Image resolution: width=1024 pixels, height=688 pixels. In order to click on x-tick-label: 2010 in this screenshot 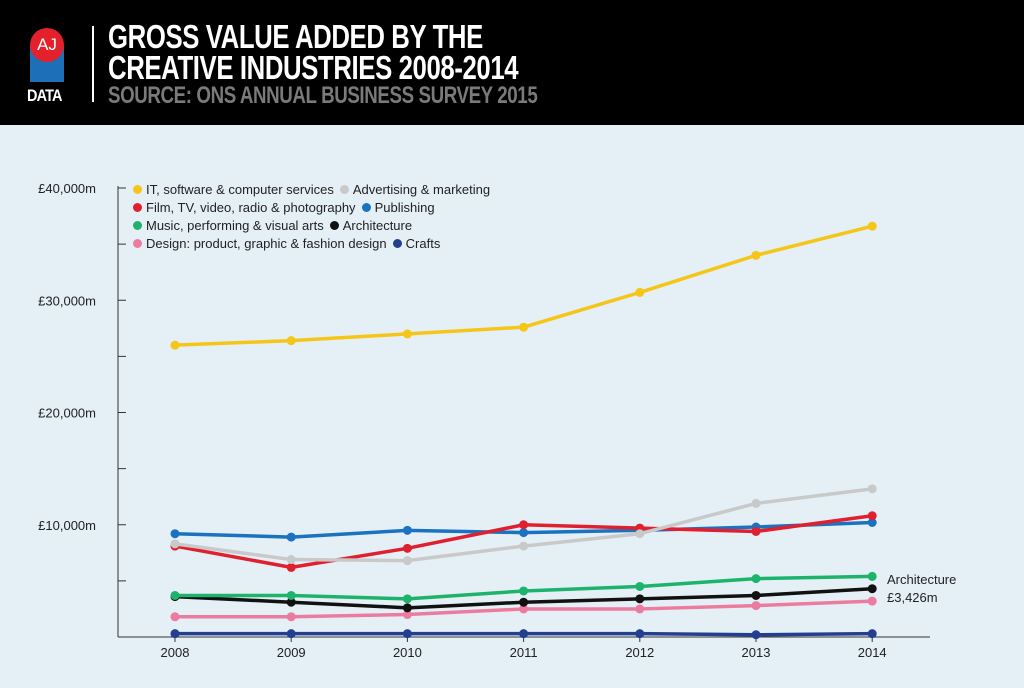, I will do `click(407, 652)`.